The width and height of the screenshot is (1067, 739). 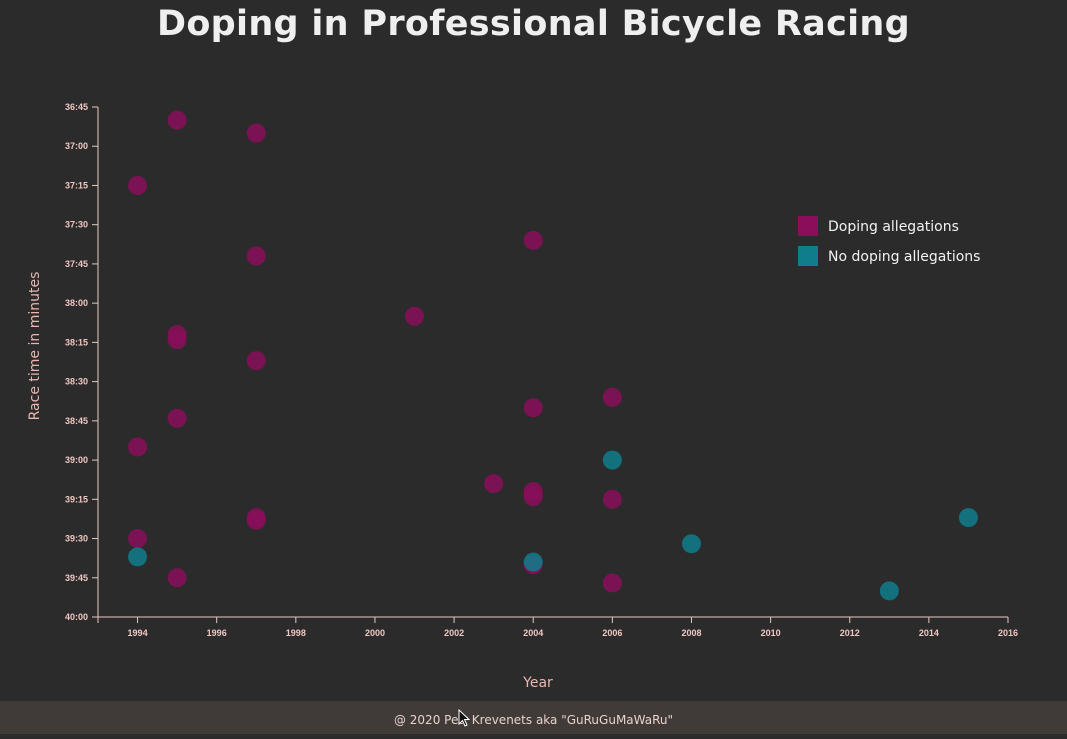 What do you see at coordinates (35, 346) in the screenshot?
I see `y-axis-title: Race time in minutes` at bounding box center [35, 346].